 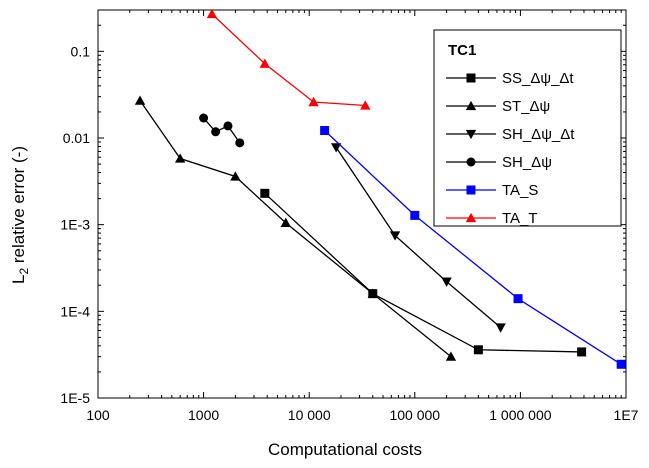 What do you see at coordinates (75, 311) in the screenshot?
I see `y-tick-label: 1E-4` at bounding box center [75, 311].